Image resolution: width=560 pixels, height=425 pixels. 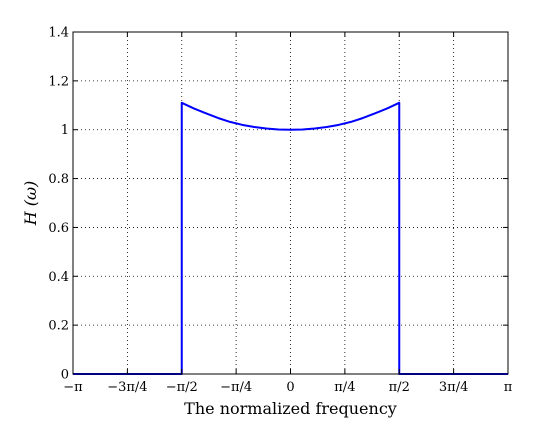 I want to click on x-tick-label: 3π/4, so click(x=453, y=387).